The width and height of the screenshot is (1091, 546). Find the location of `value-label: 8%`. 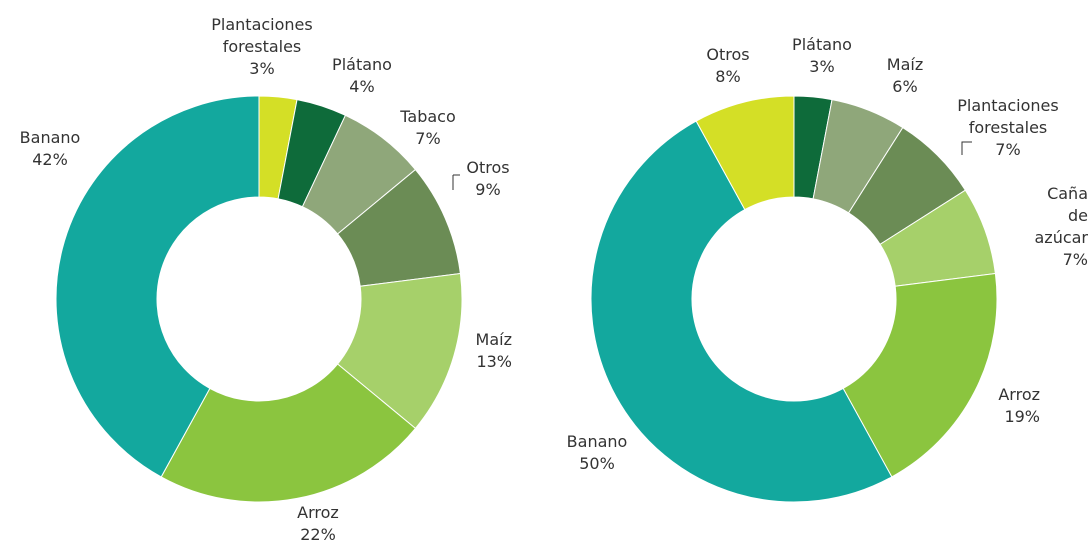

value-label: 8% is located at coordinates (728, 76).